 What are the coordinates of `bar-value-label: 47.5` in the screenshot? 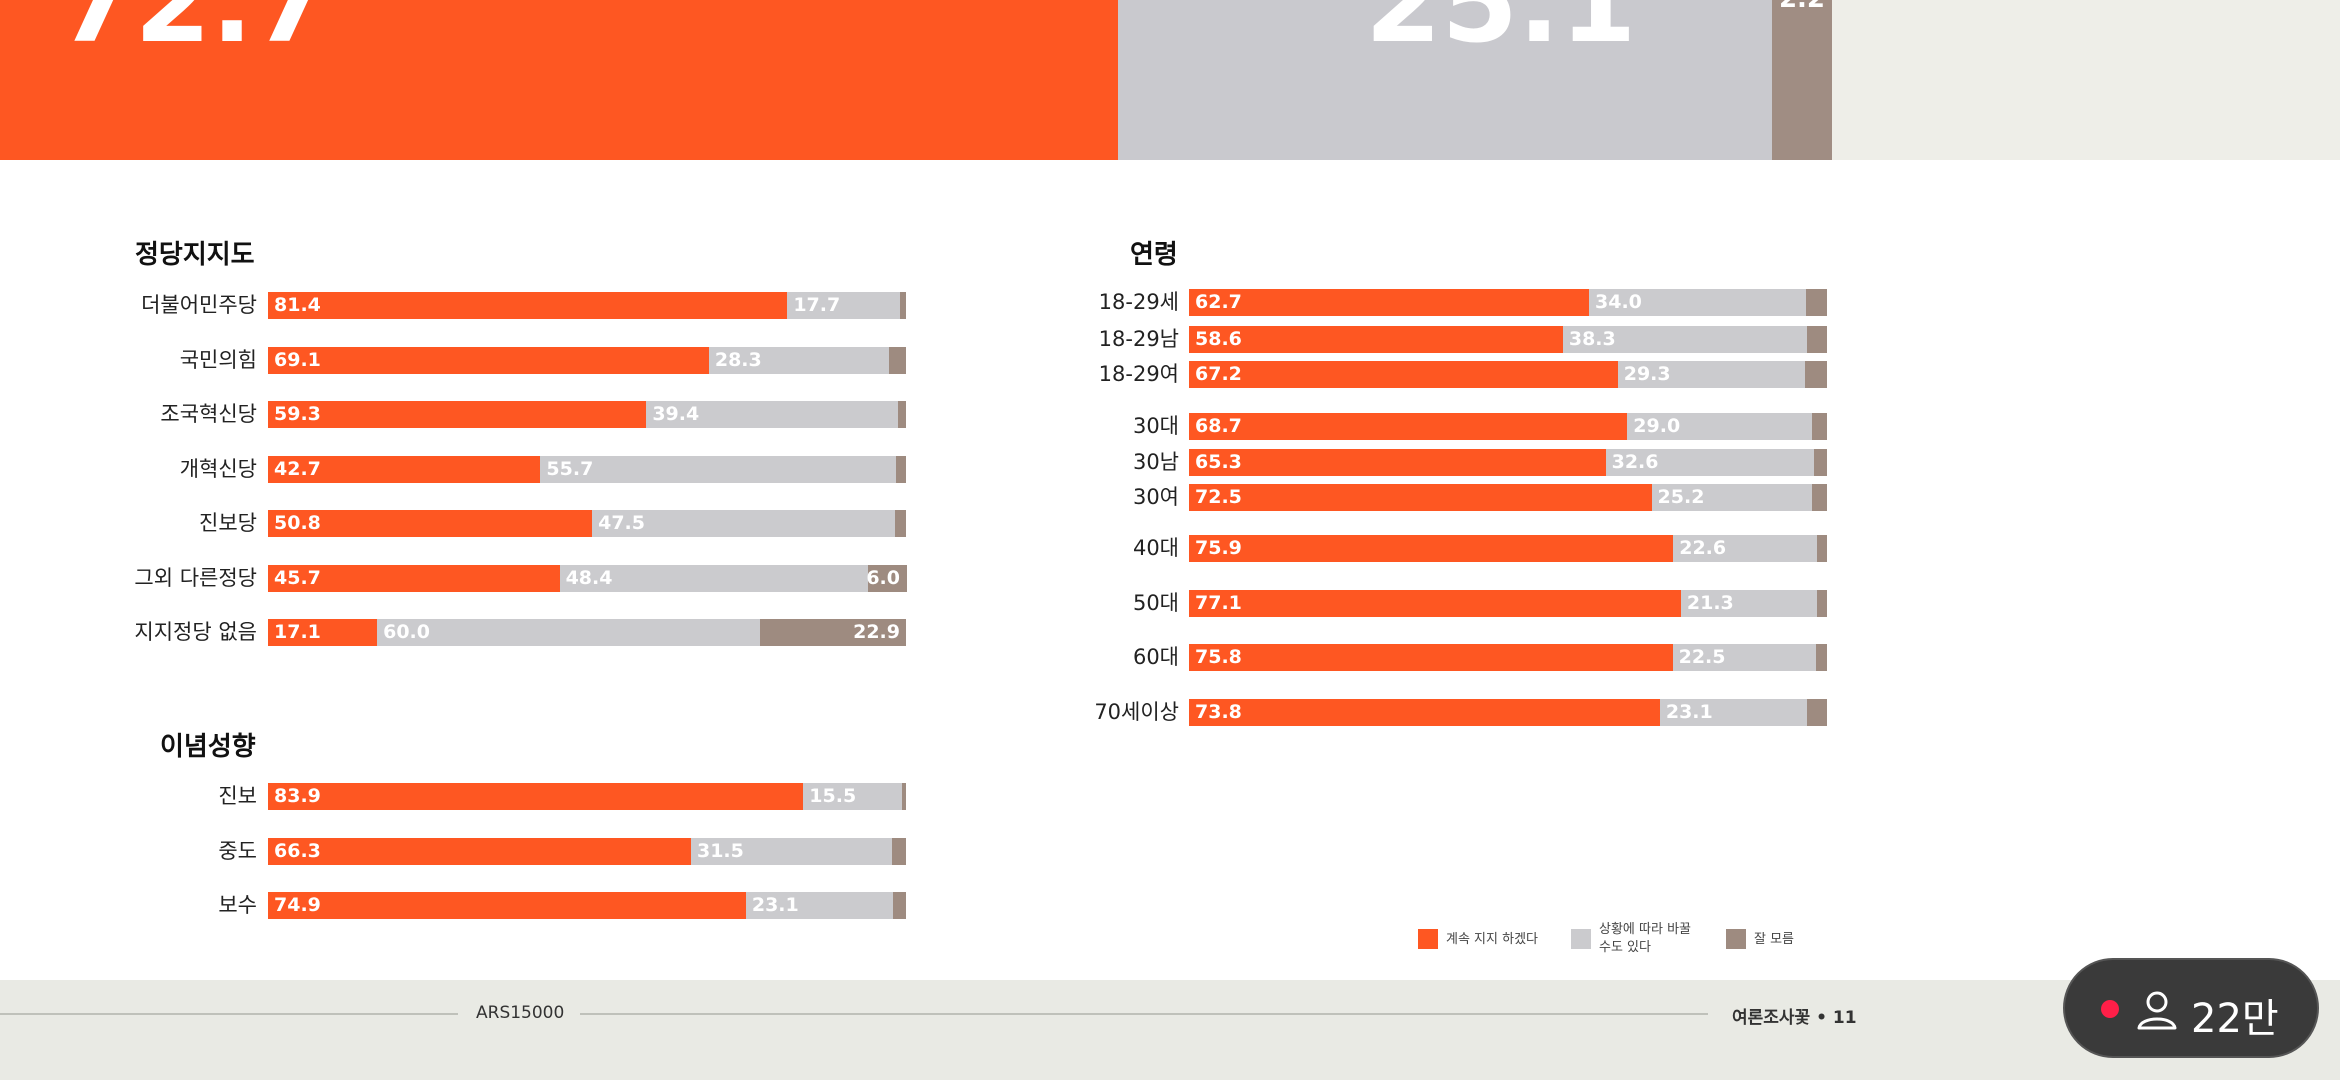 It's located at (621, 523).